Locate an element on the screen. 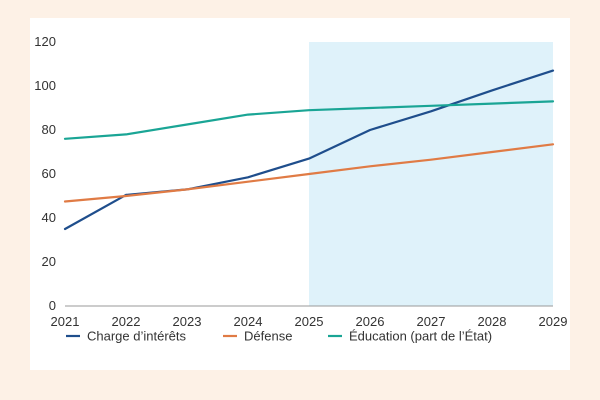 Image resolution: width=600 pixels, height=400 pixels. x-tick-label: 2025 is located at coordinates (309, 321).